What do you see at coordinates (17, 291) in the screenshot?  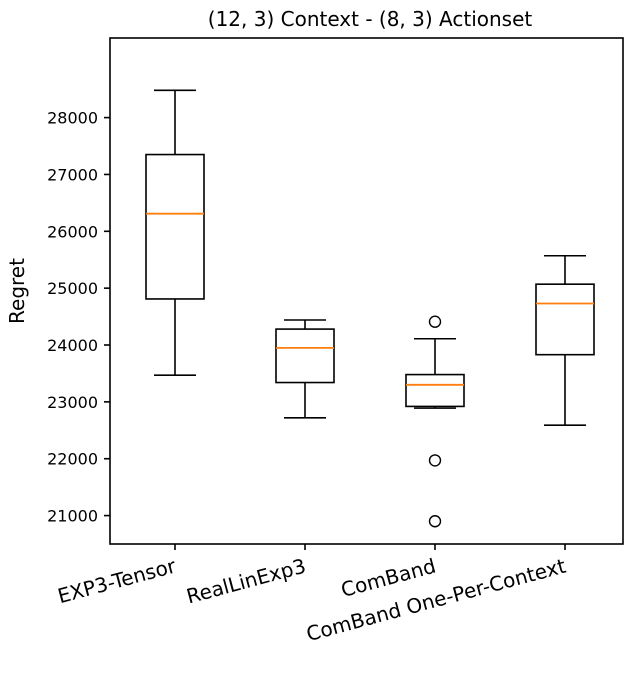 I see `y-axis-title: Regret` at bounding box center [17, 291].